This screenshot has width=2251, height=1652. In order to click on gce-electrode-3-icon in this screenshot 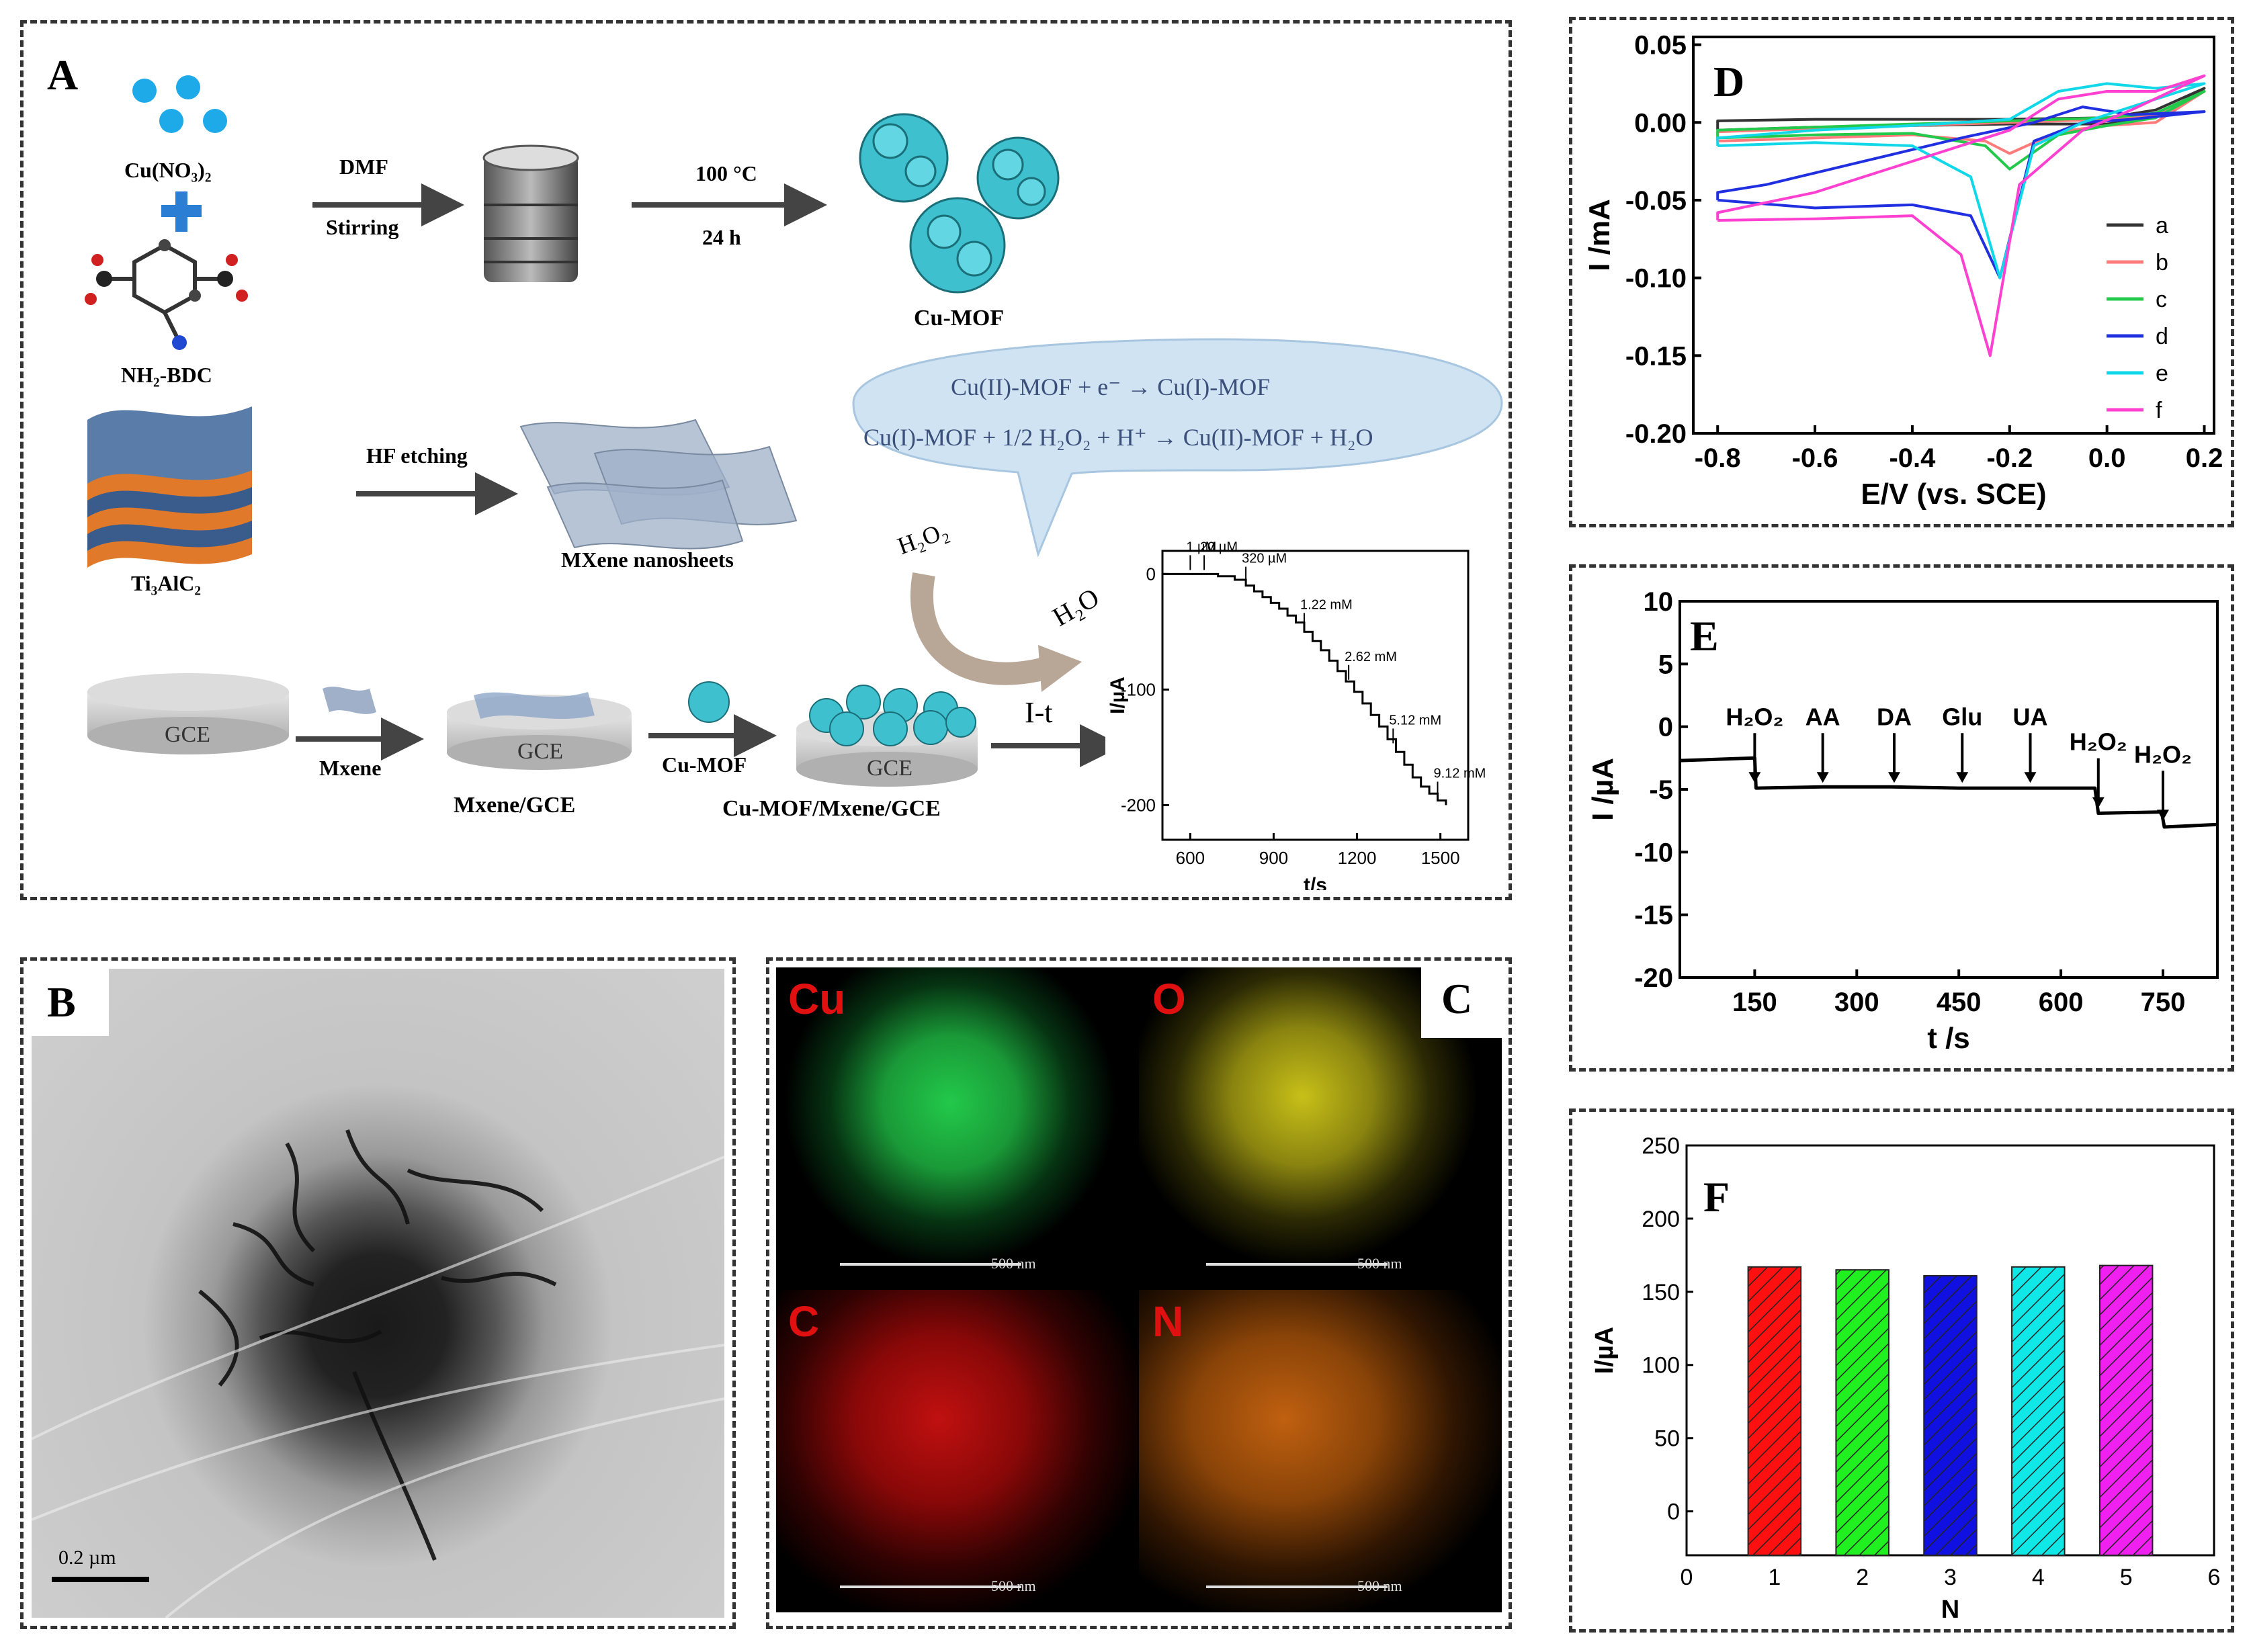, I will do `click(887, 736)`.